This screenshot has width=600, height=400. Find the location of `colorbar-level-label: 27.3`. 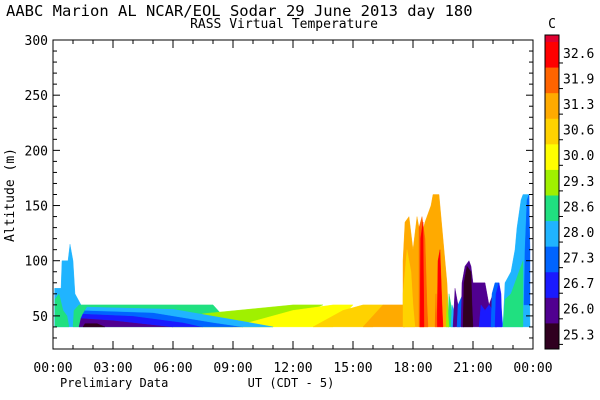

colorbar-level-label: 27.3 is located at coordinates (578, 259).